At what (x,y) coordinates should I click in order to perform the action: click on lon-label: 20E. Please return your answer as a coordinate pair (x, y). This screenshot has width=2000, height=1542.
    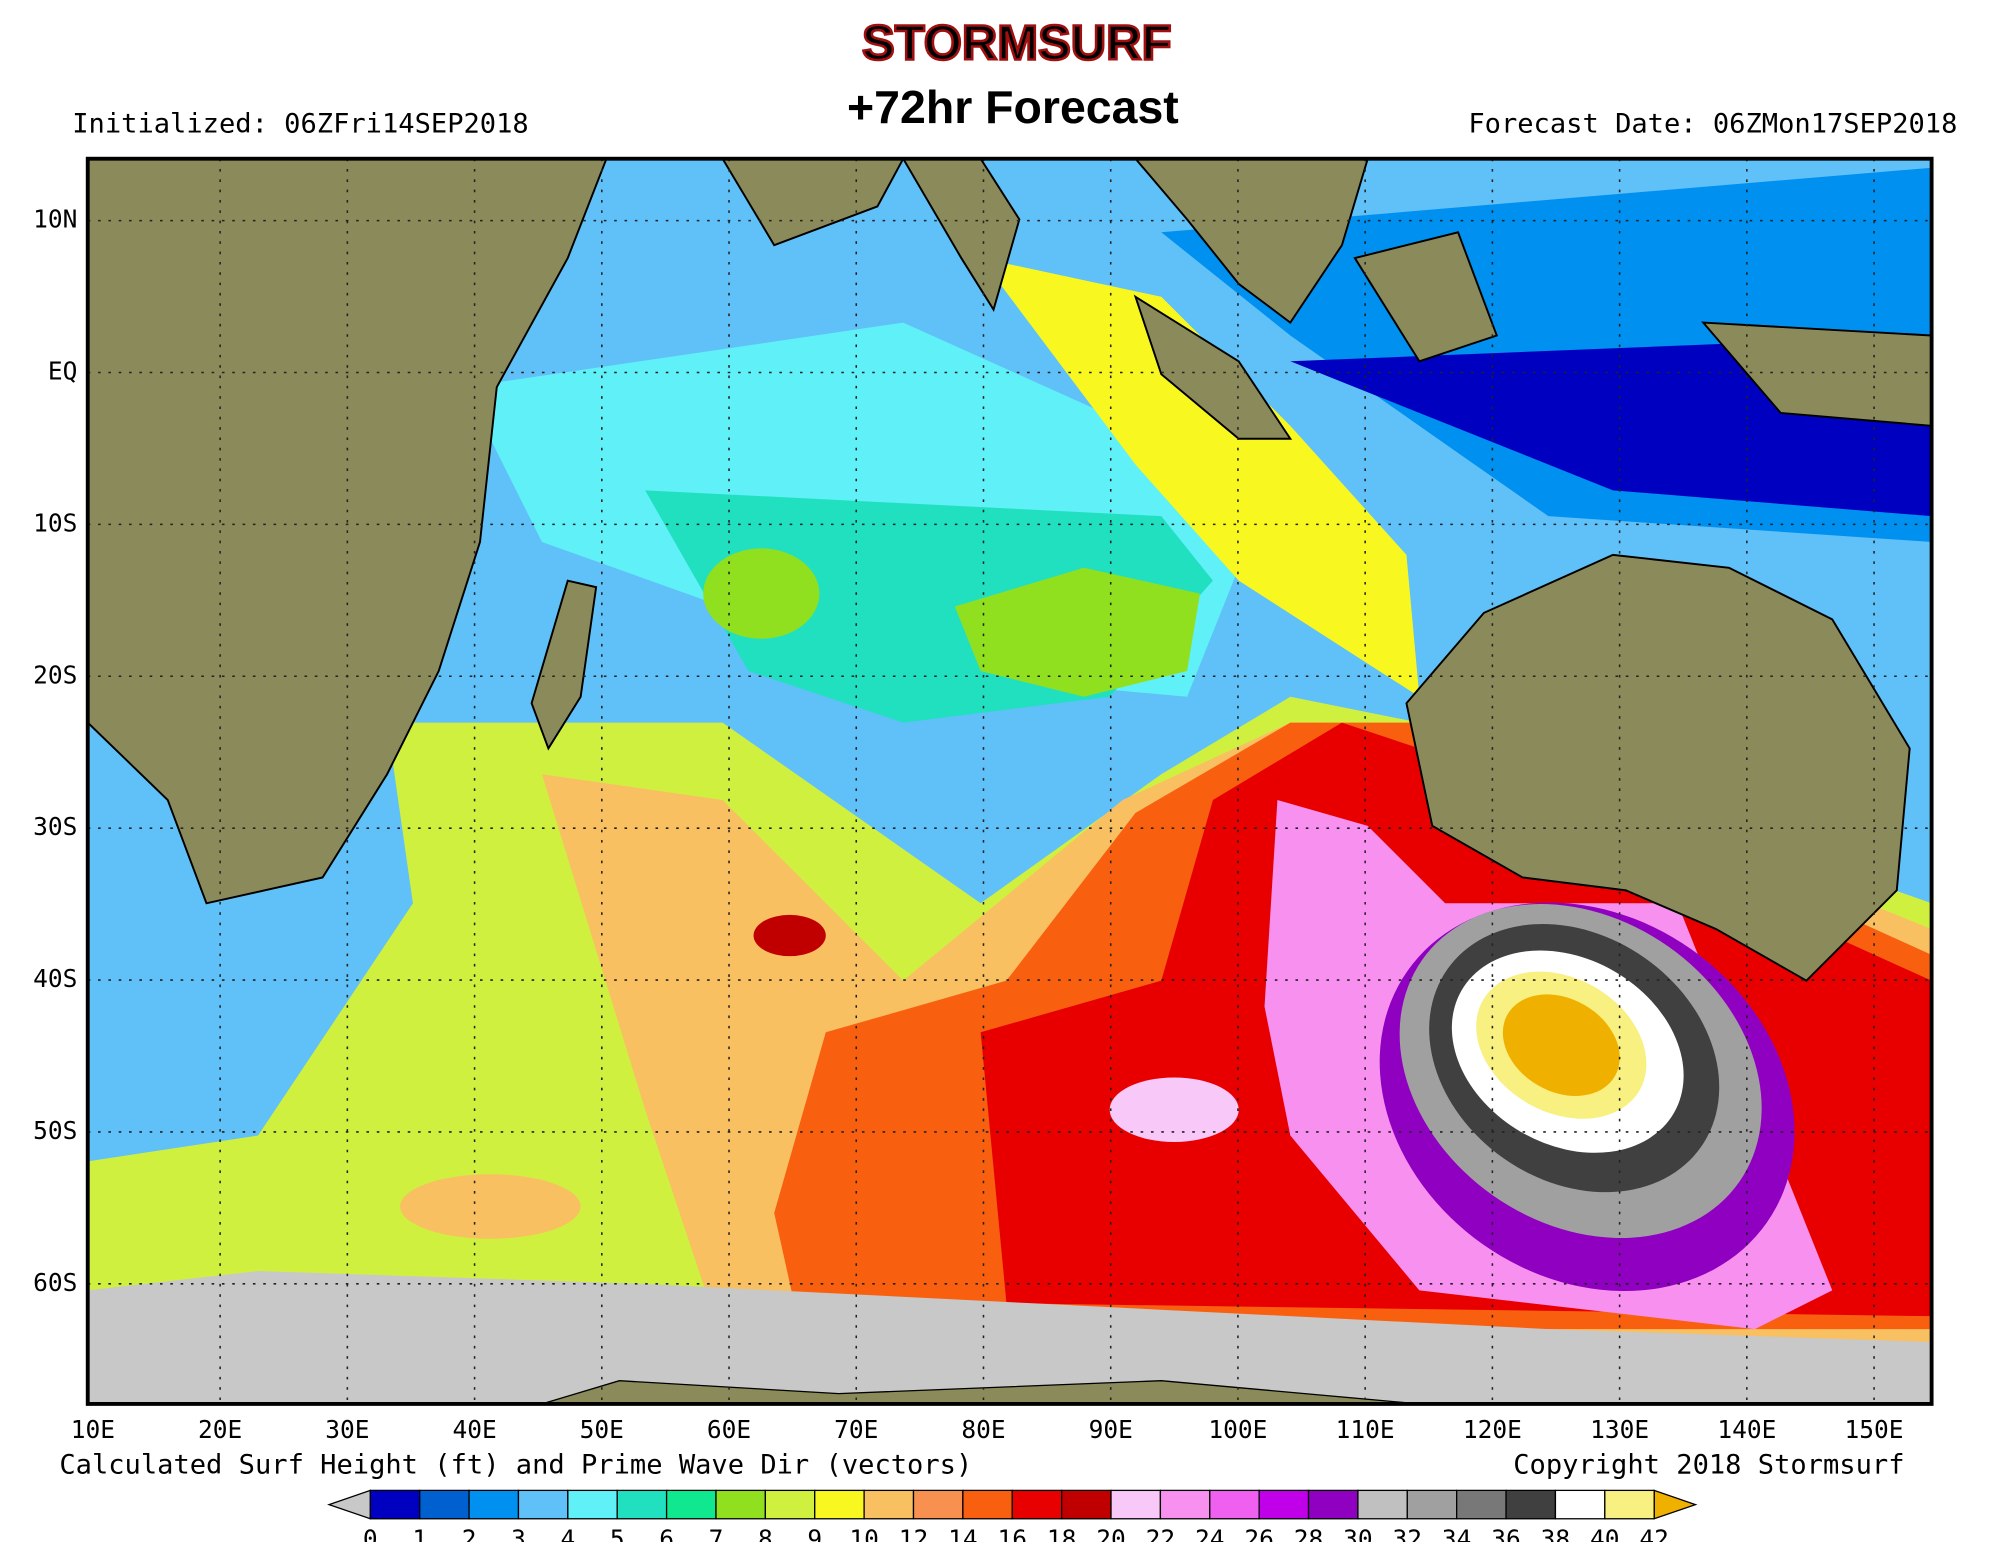
    Looking at the image, I should click on (220, 1429).